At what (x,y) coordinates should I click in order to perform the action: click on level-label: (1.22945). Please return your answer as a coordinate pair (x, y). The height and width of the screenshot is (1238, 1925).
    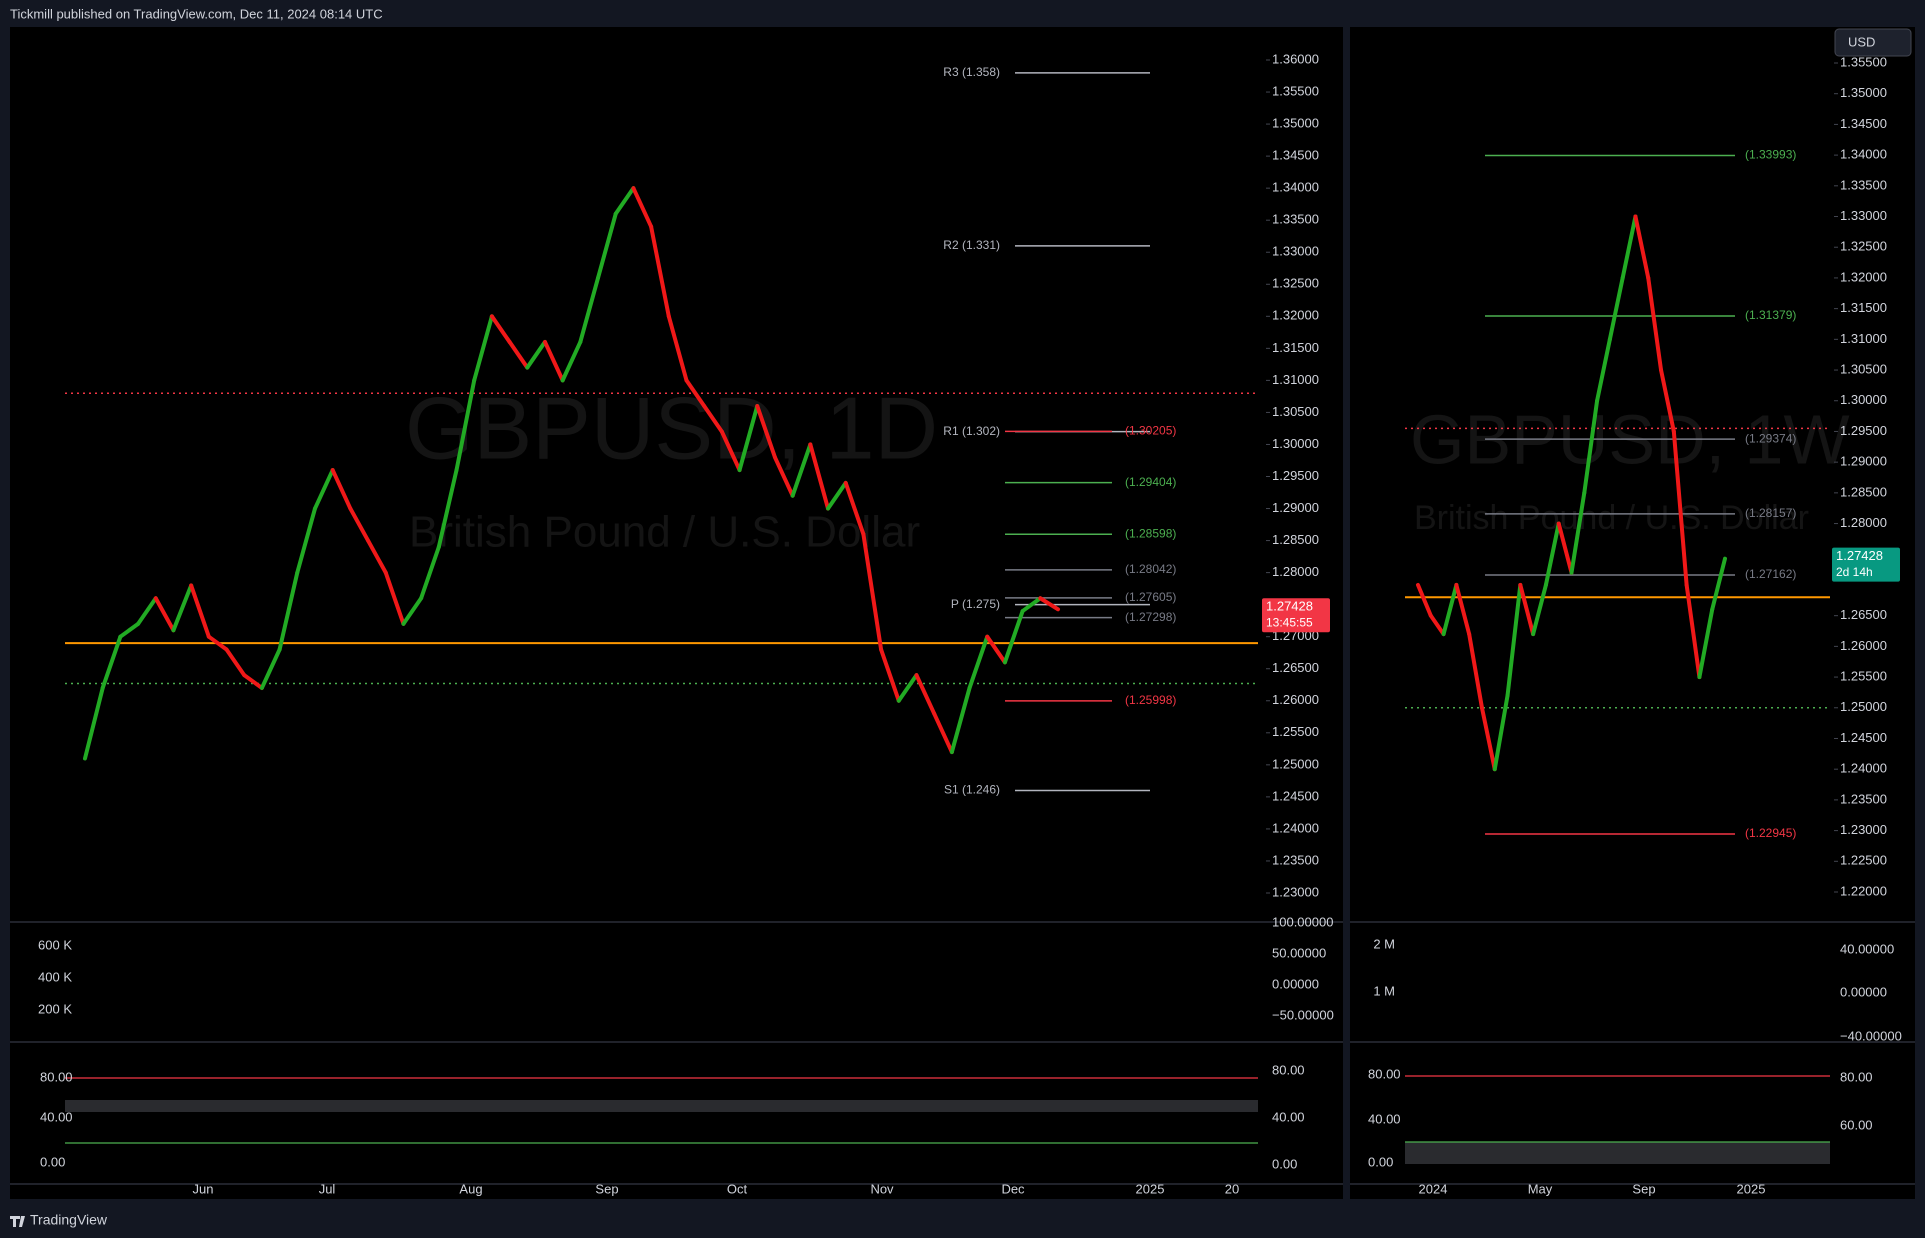
    Looking at the image, I should click on (1770, 833).